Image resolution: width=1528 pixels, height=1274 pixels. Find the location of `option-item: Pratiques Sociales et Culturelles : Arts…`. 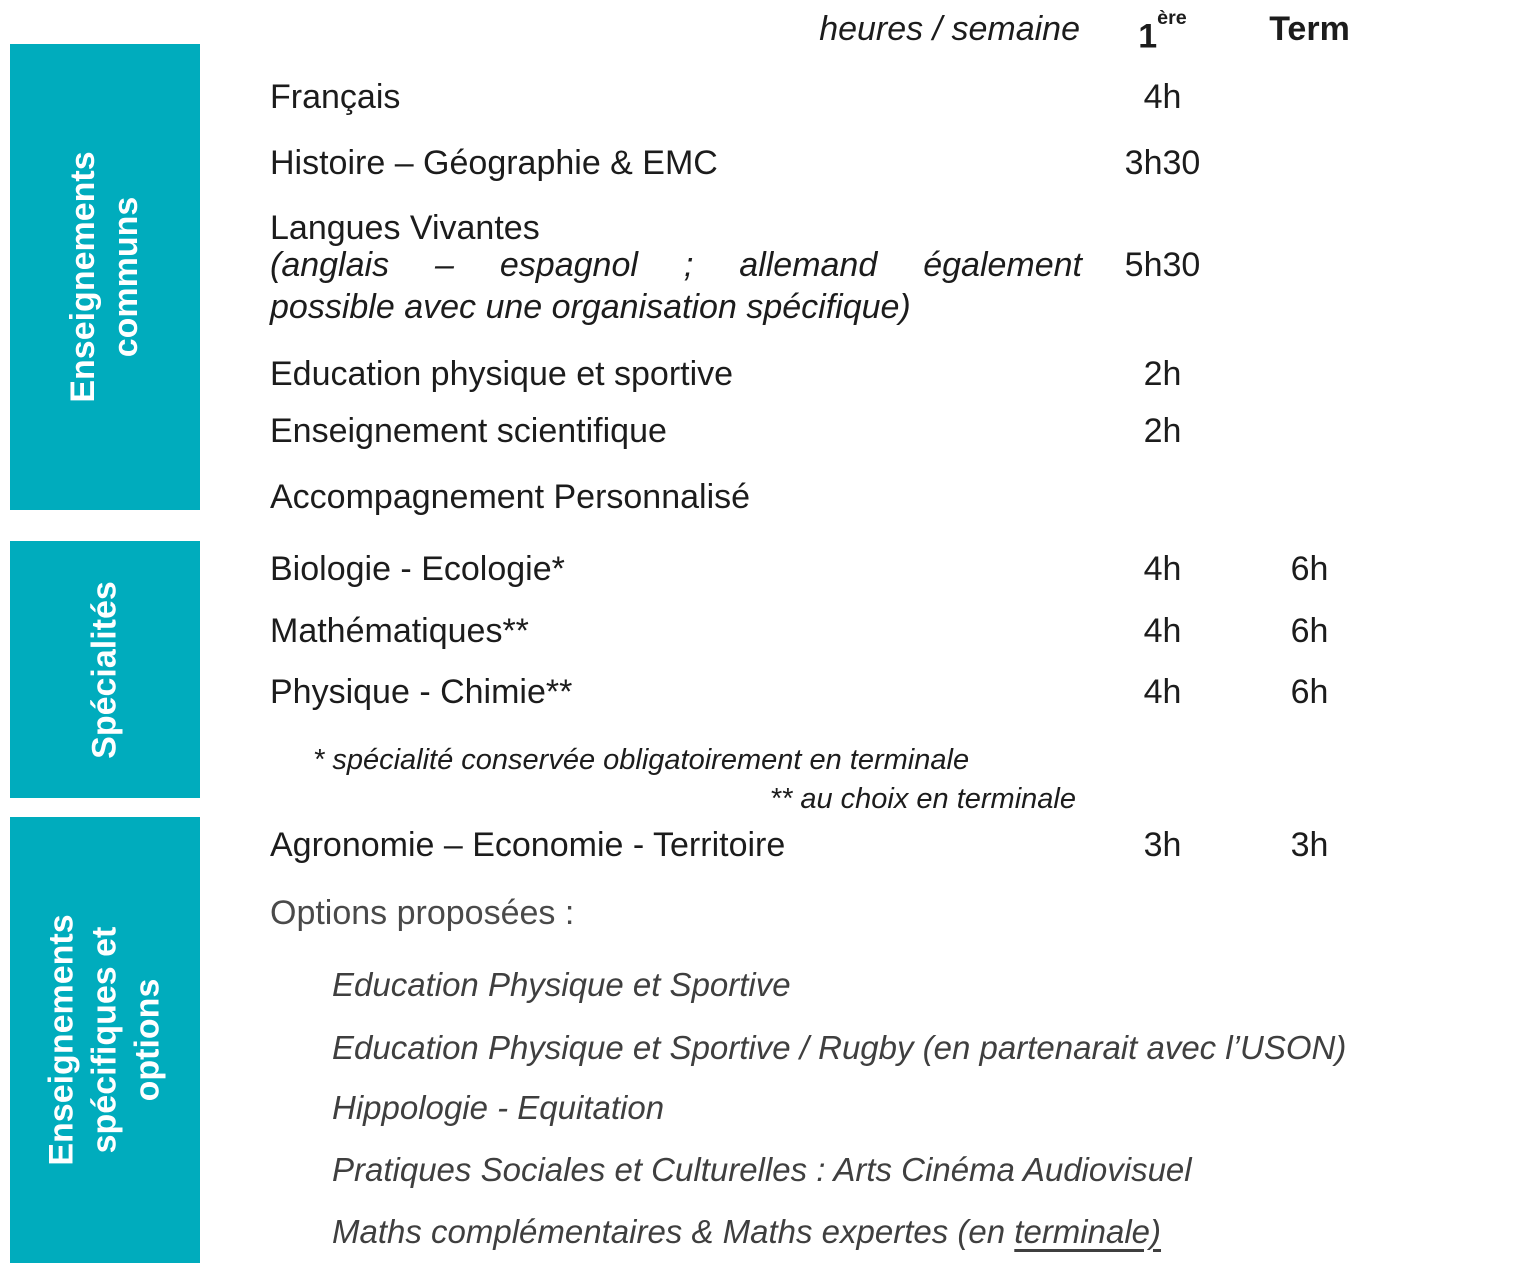

option-item: Pratiques Sociales et Culturelles : Arts… is located at coordinates (762, 1169).